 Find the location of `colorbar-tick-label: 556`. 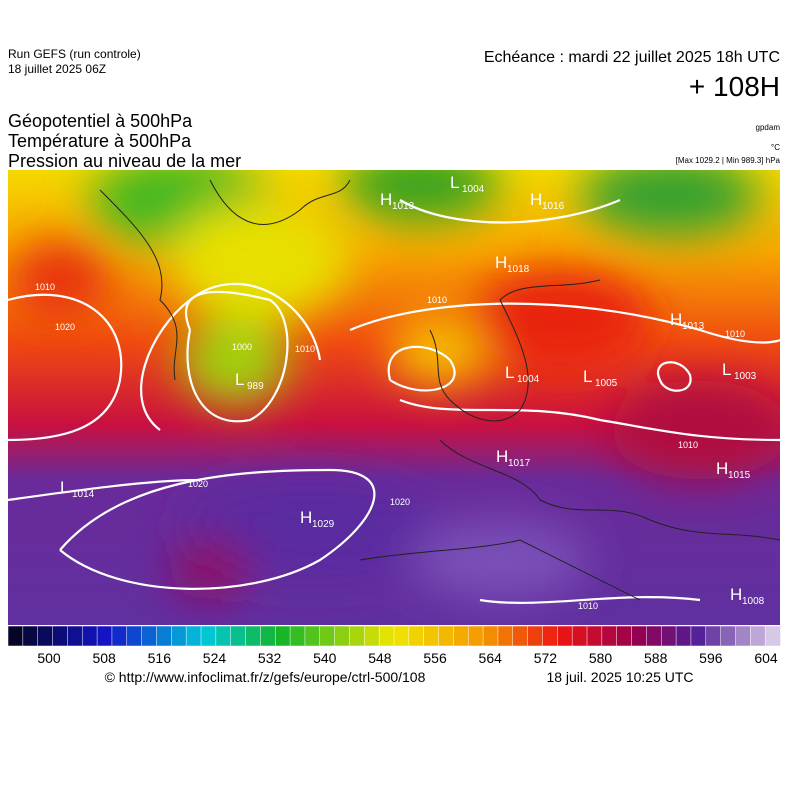

colorbar-tick-label: 556 is located at coordinates (435, 658).